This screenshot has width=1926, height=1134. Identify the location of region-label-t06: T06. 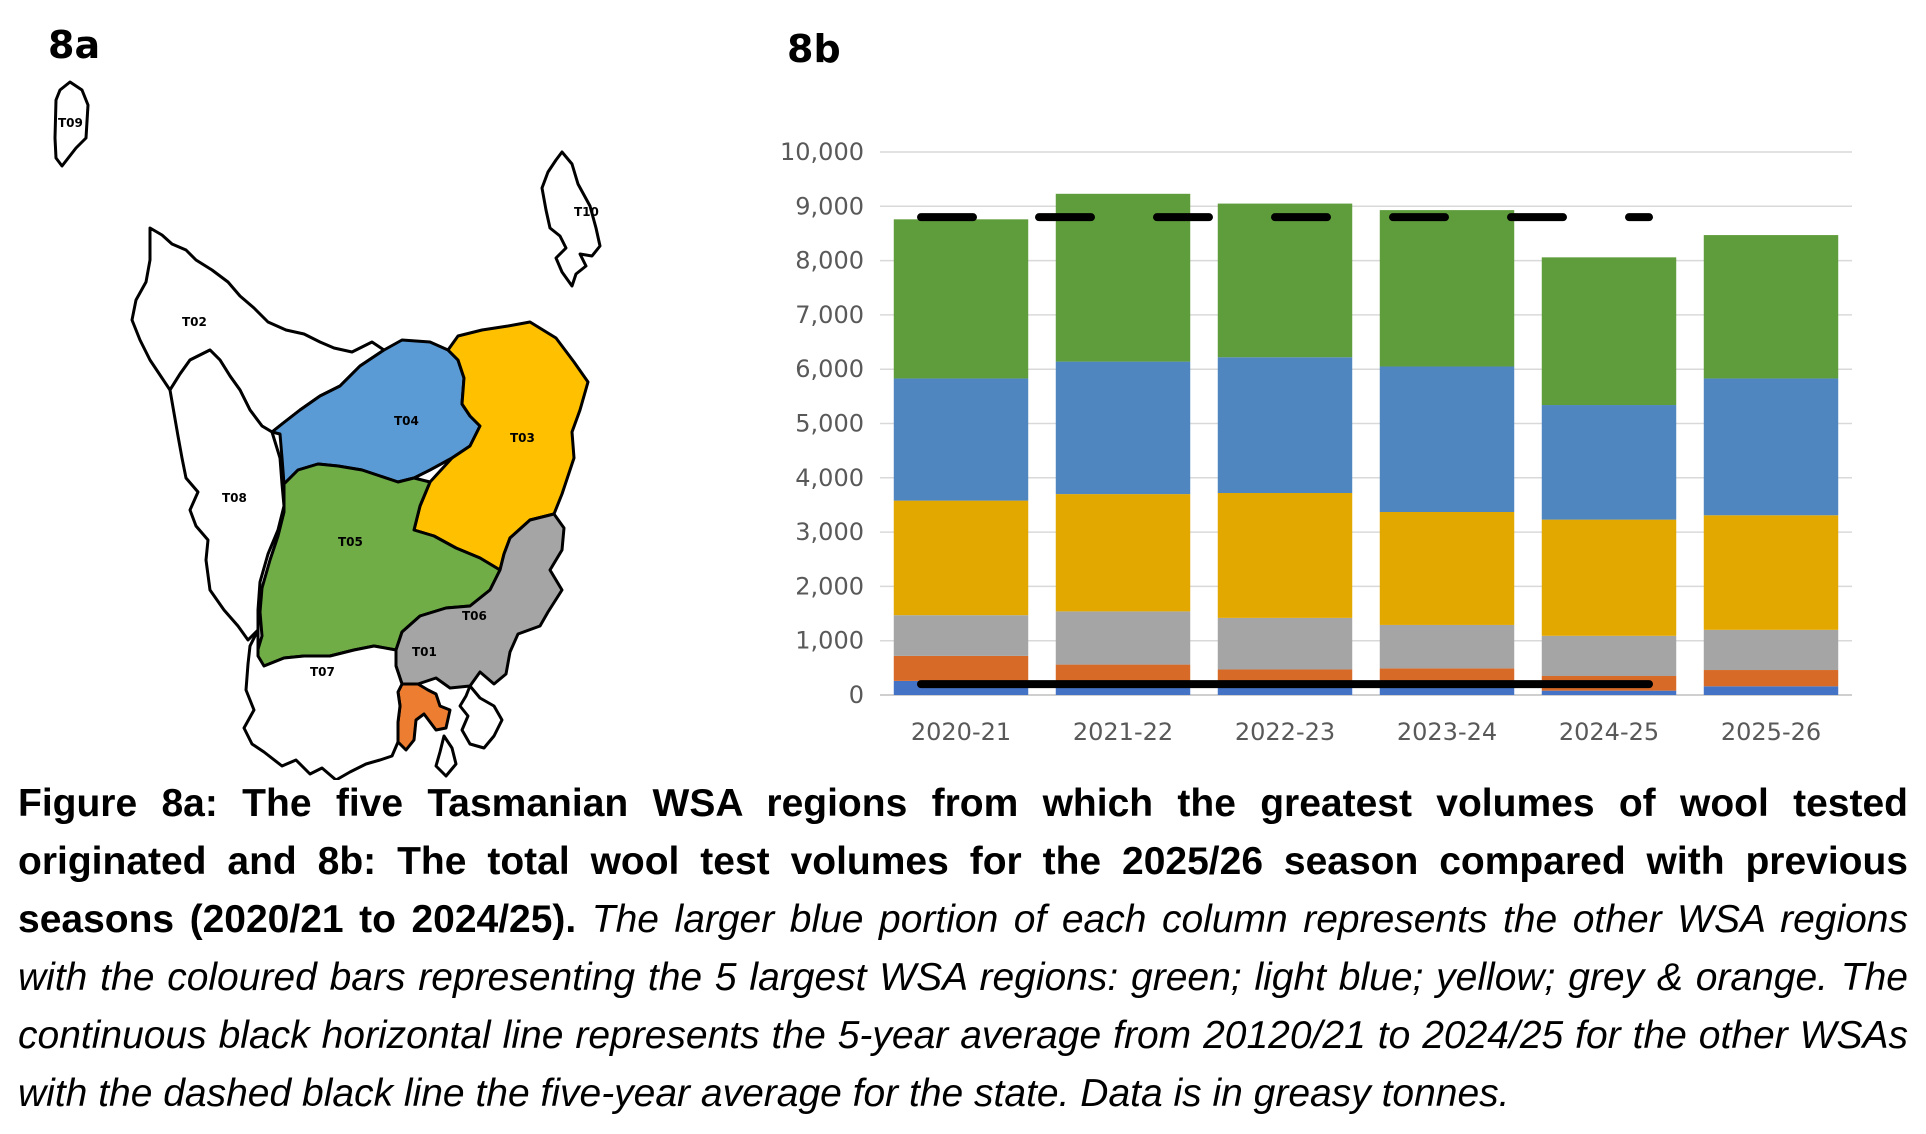
(474, 616).